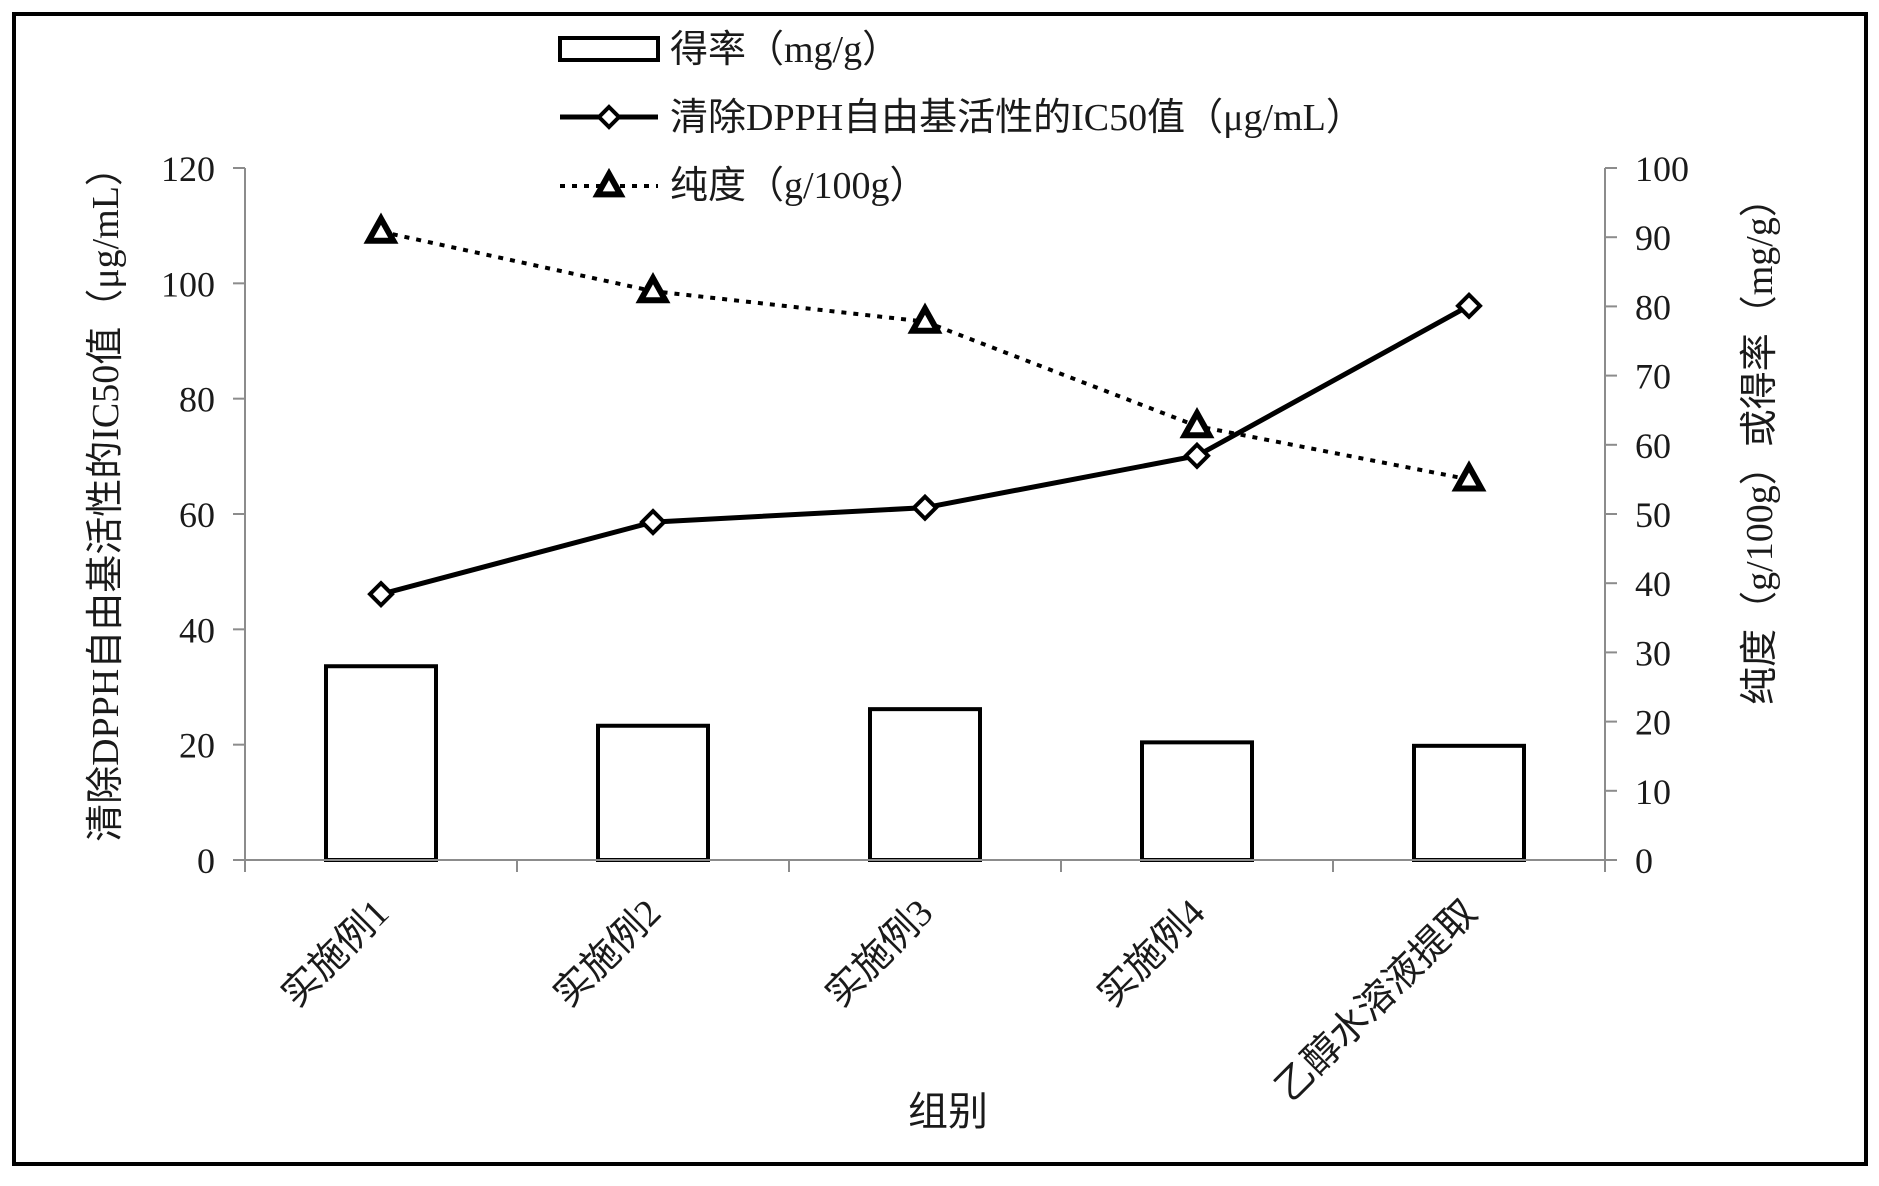 This screenshot has width=1879, height=1186. What do you see at coordinates (188, 284) in the screenshot?
I see `y-left-tick-label: 100` at bounding box center [188, 284].